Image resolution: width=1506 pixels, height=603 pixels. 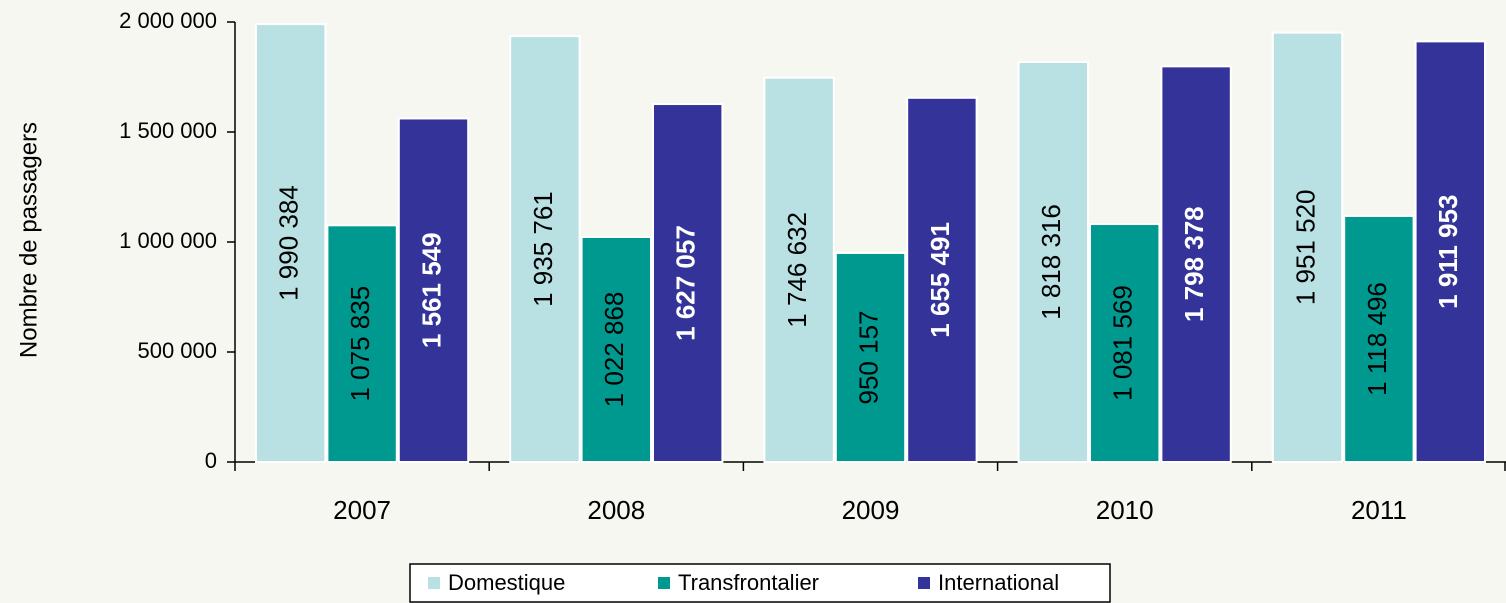 What do you see at coordinates (362, 510) in the screenshot?
I see `x-tick-label: 2007` at bounding box center [362, 510].